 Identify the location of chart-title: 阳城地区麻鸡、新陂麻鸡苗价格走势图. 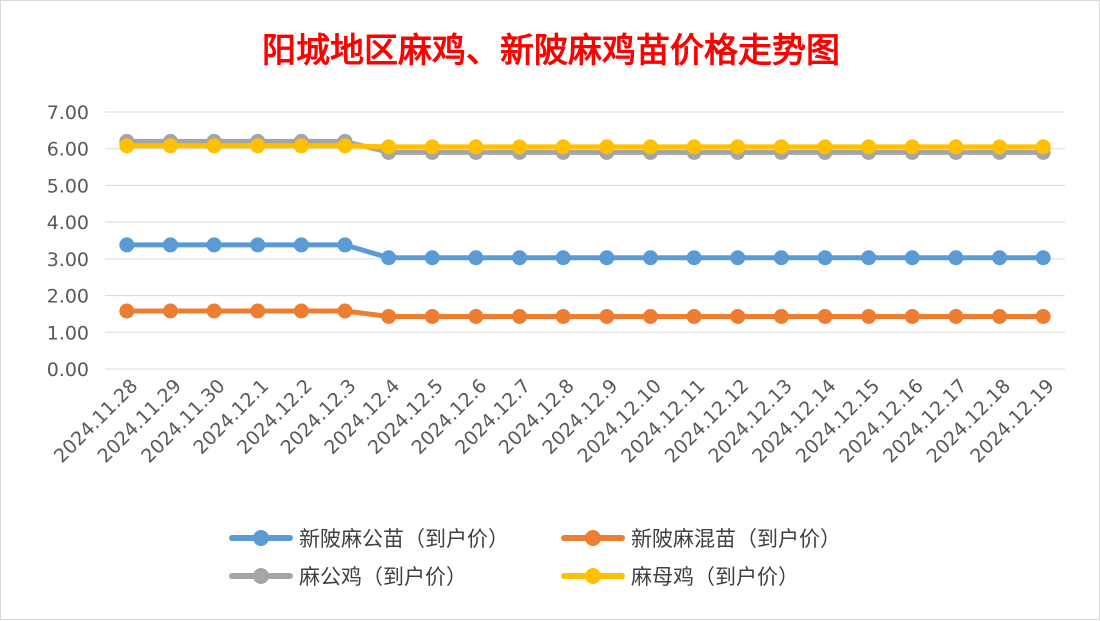
(551, 51).